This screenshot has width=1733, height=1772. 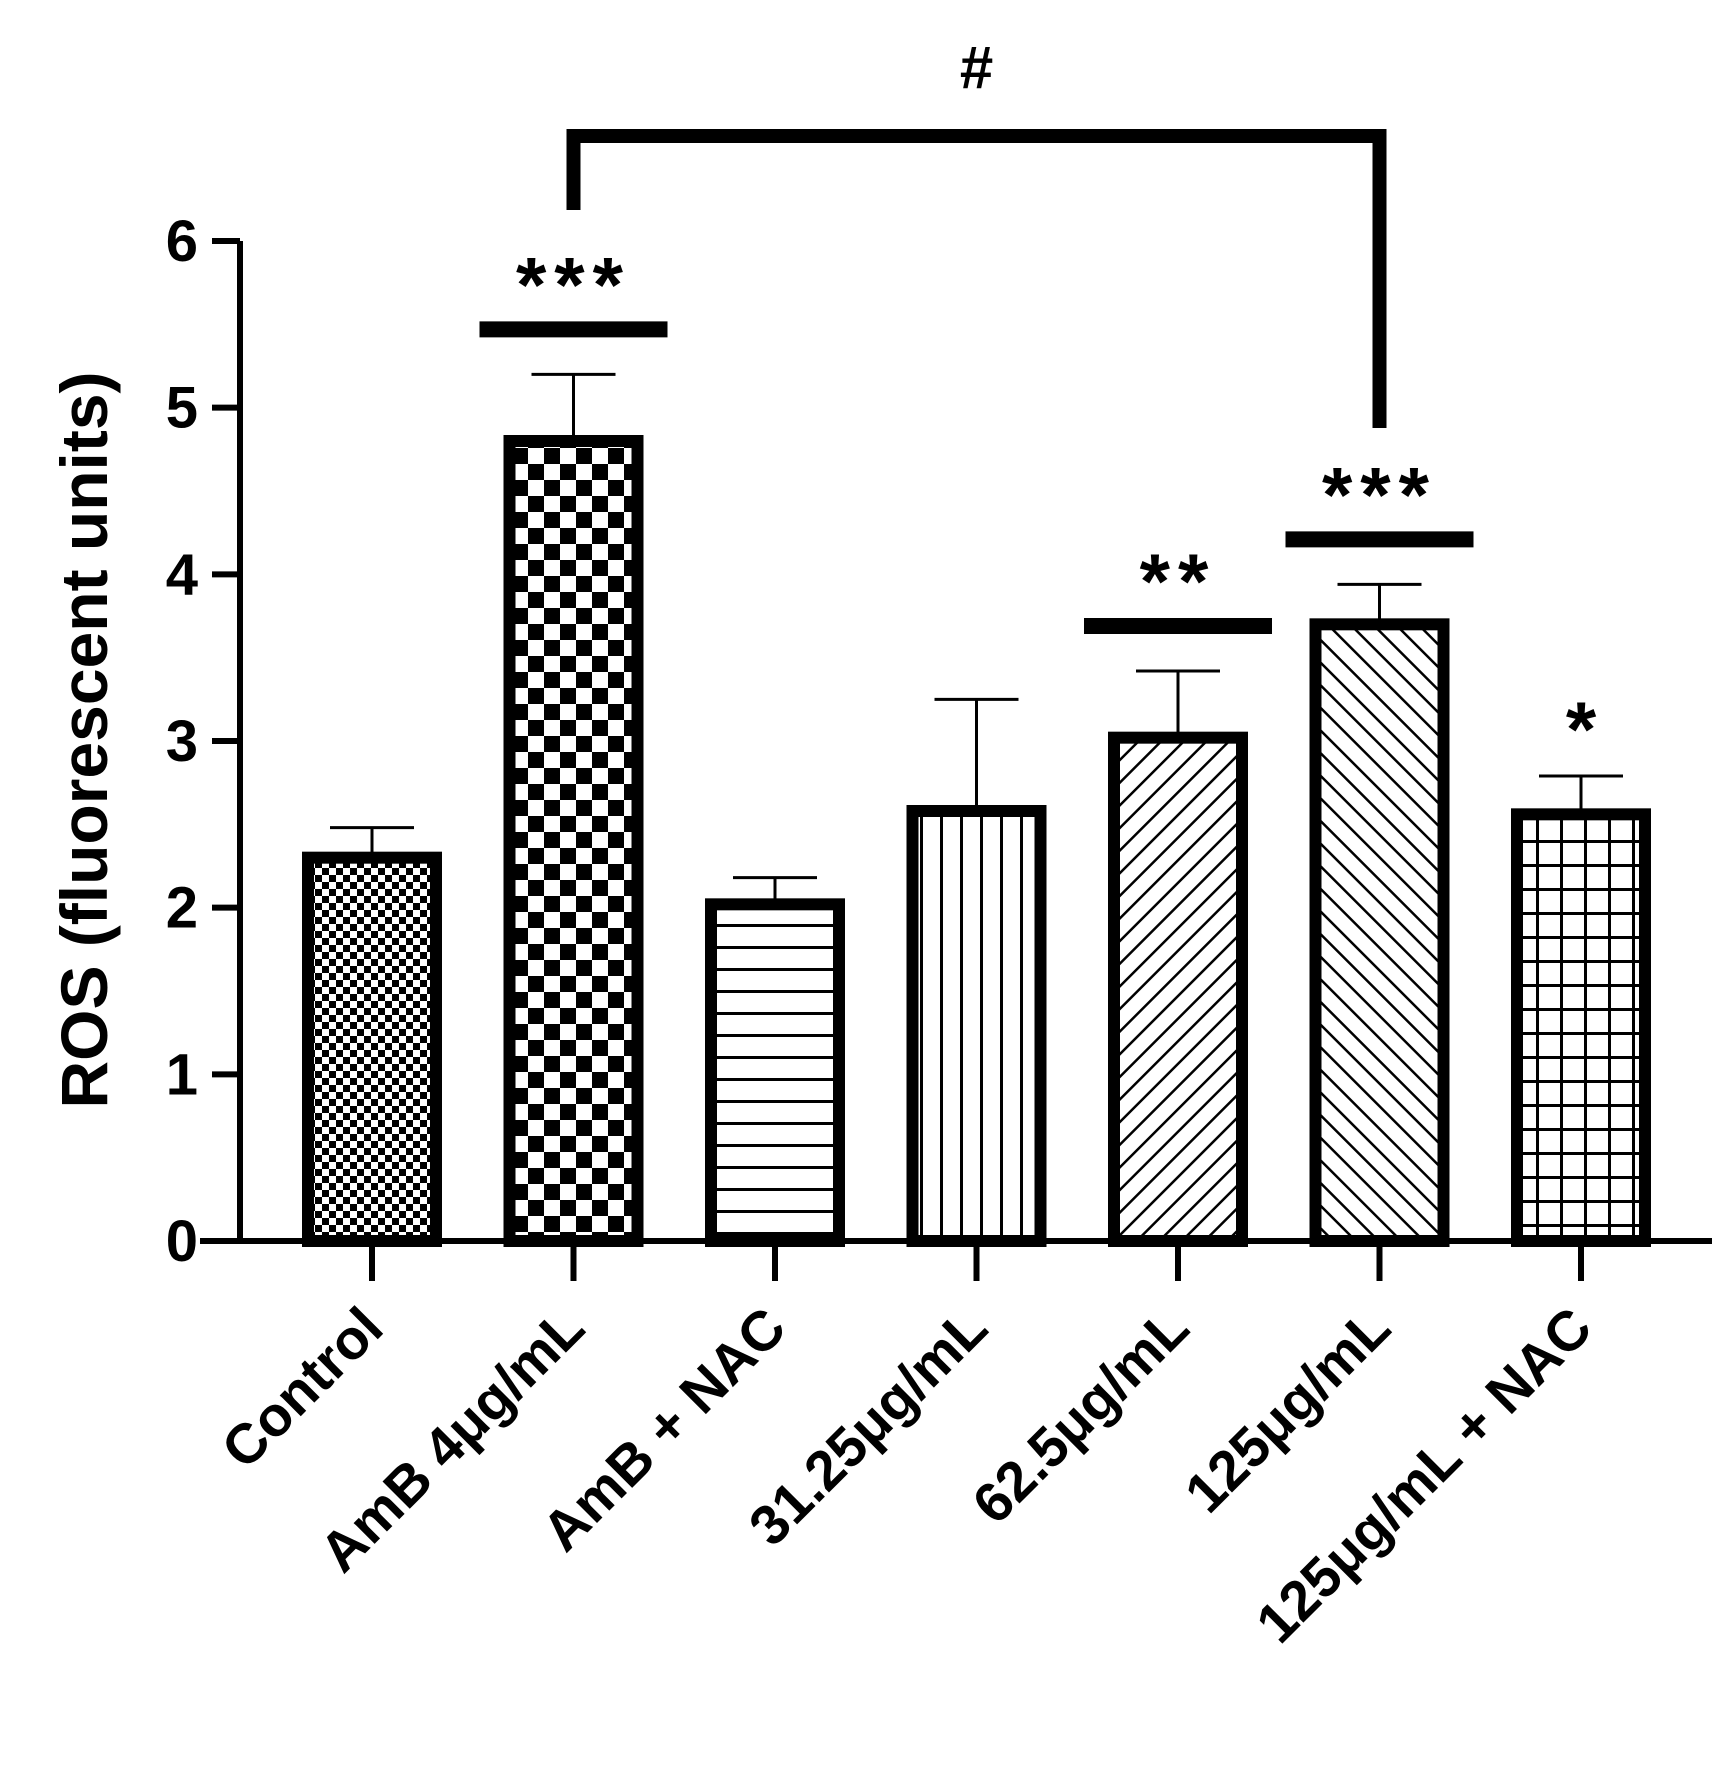 I want to click on x-category-label: Control, so click(x=301, y=1387).